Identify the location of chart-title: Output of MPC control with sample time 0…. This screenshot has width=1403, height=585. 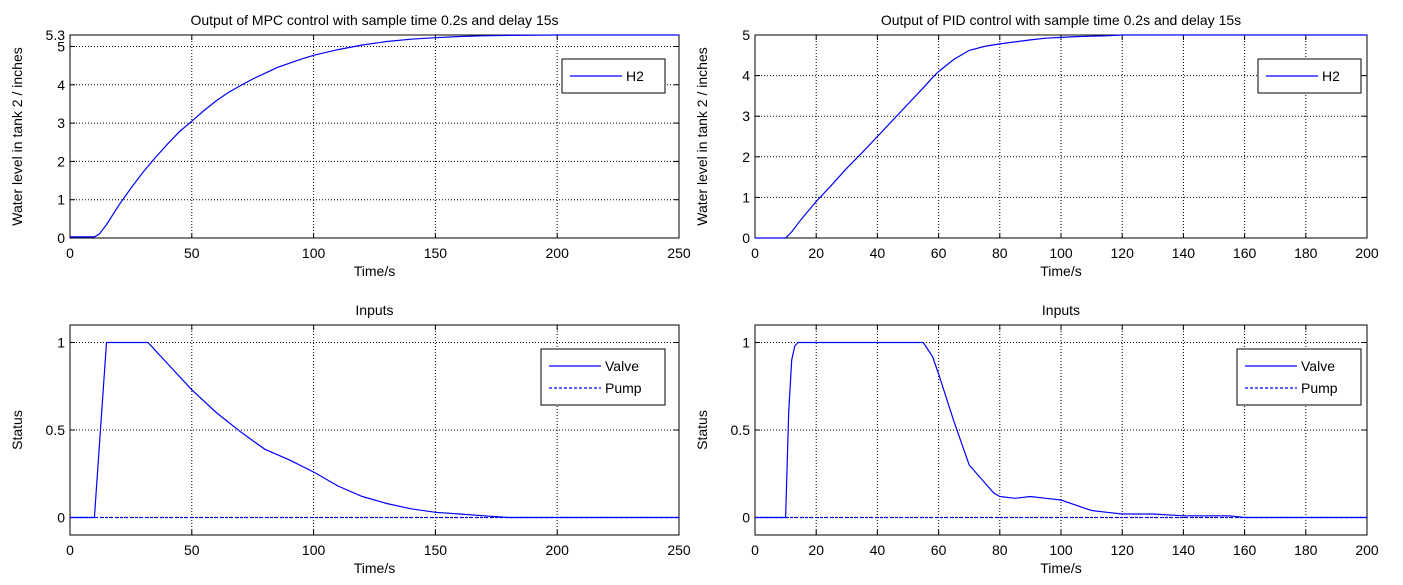
(374, 20).